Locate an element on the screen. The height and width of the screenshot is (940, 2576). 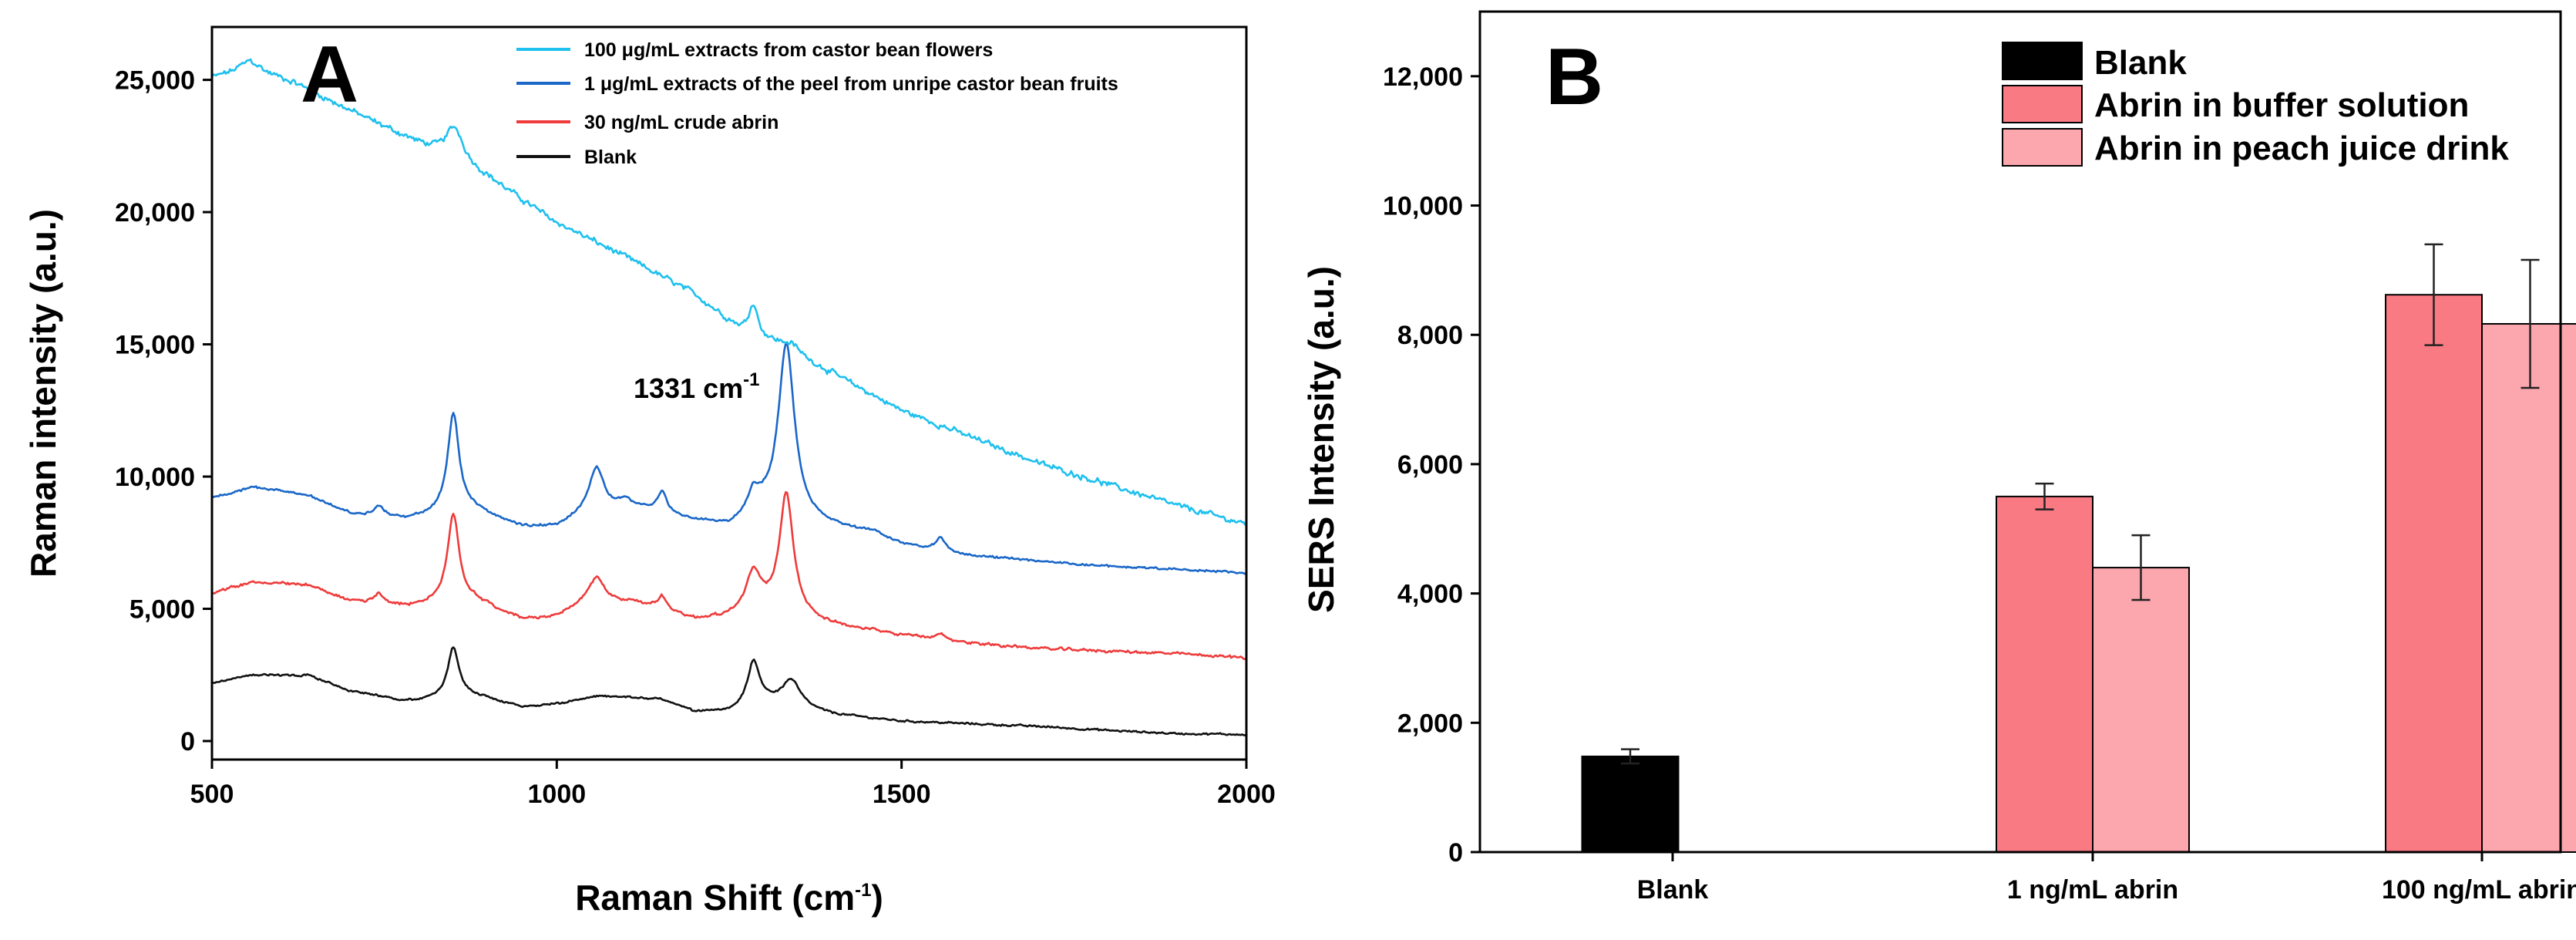
x-tick-label: 100 ng/mL abrin is located at coordinates (2479, 890).